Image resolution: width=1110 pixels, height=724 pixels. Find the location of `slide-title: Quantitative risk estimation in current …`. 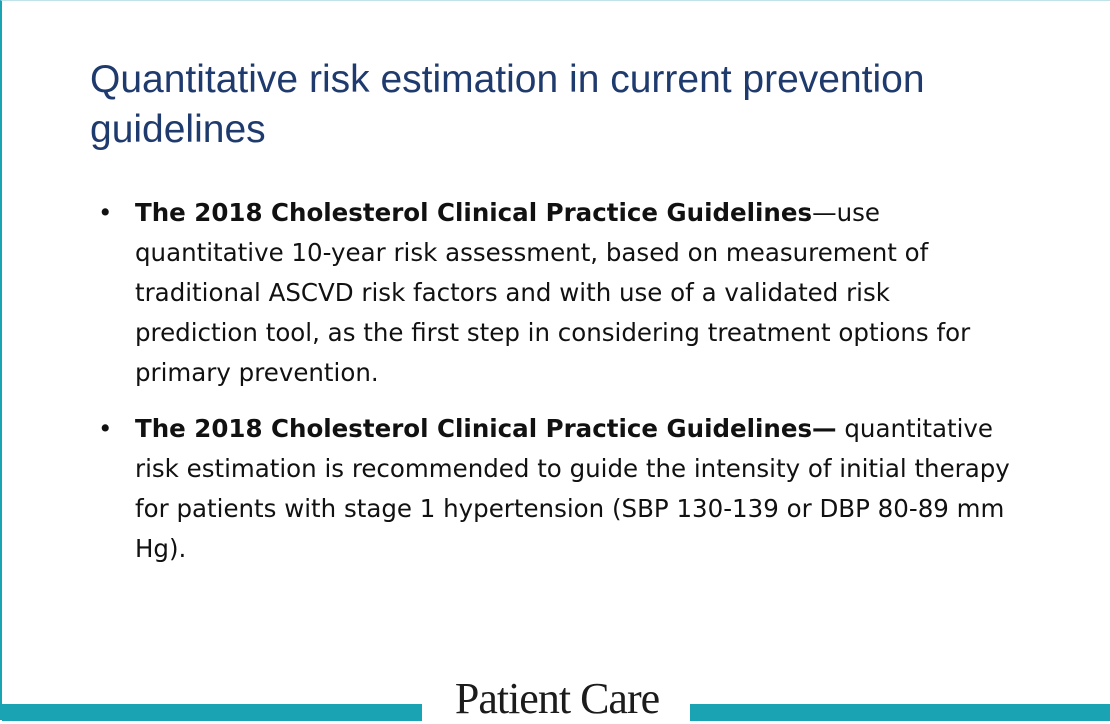

slide-title: Quantitative risk estimation in current … is located at coordinates (507, 104).